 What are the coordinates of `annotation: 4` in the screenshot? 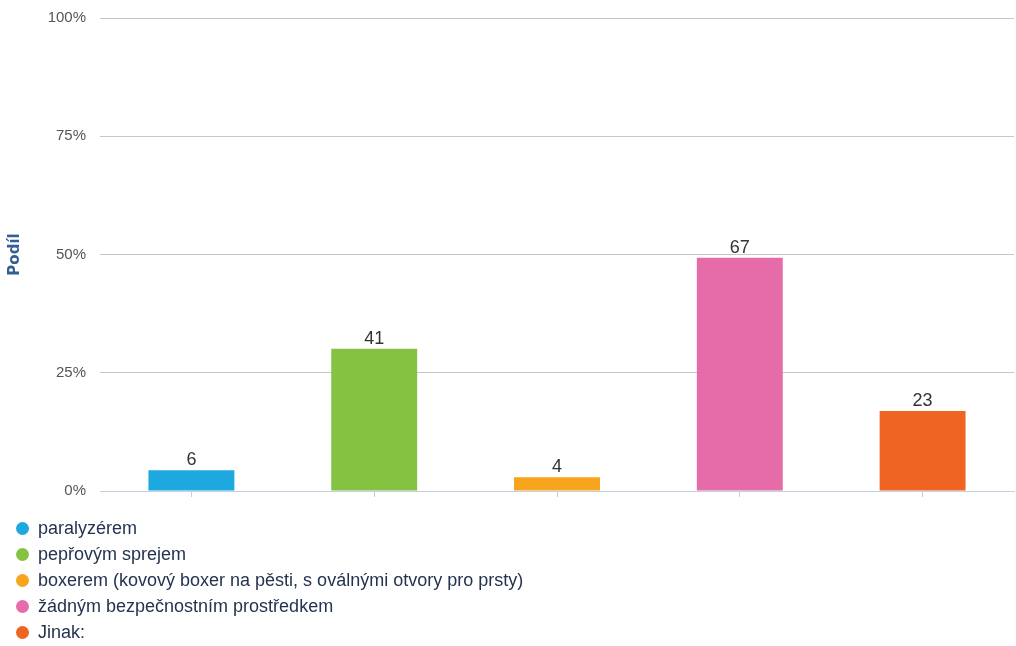 It's located at (557, 466).